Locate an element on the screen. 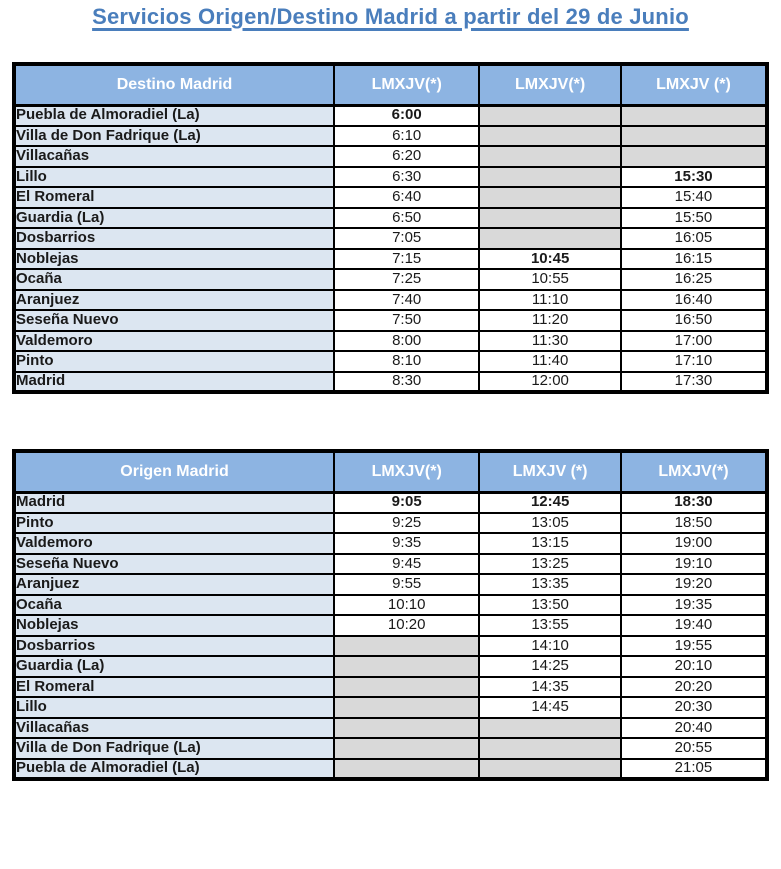 This screenshot has height=869, width=781. timetable-row: Valdemoro 9:35 13:15 19:00 is located at coordinates (390, 543).